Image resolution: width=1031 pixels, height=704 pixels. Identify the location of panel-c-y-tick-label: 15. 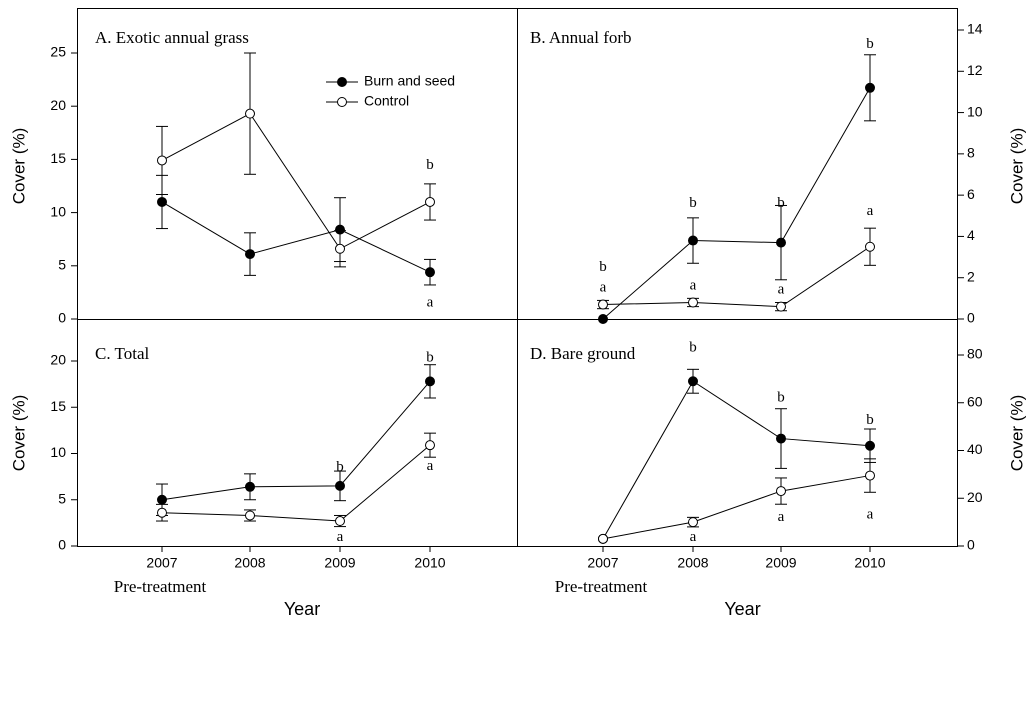
(58, 406).